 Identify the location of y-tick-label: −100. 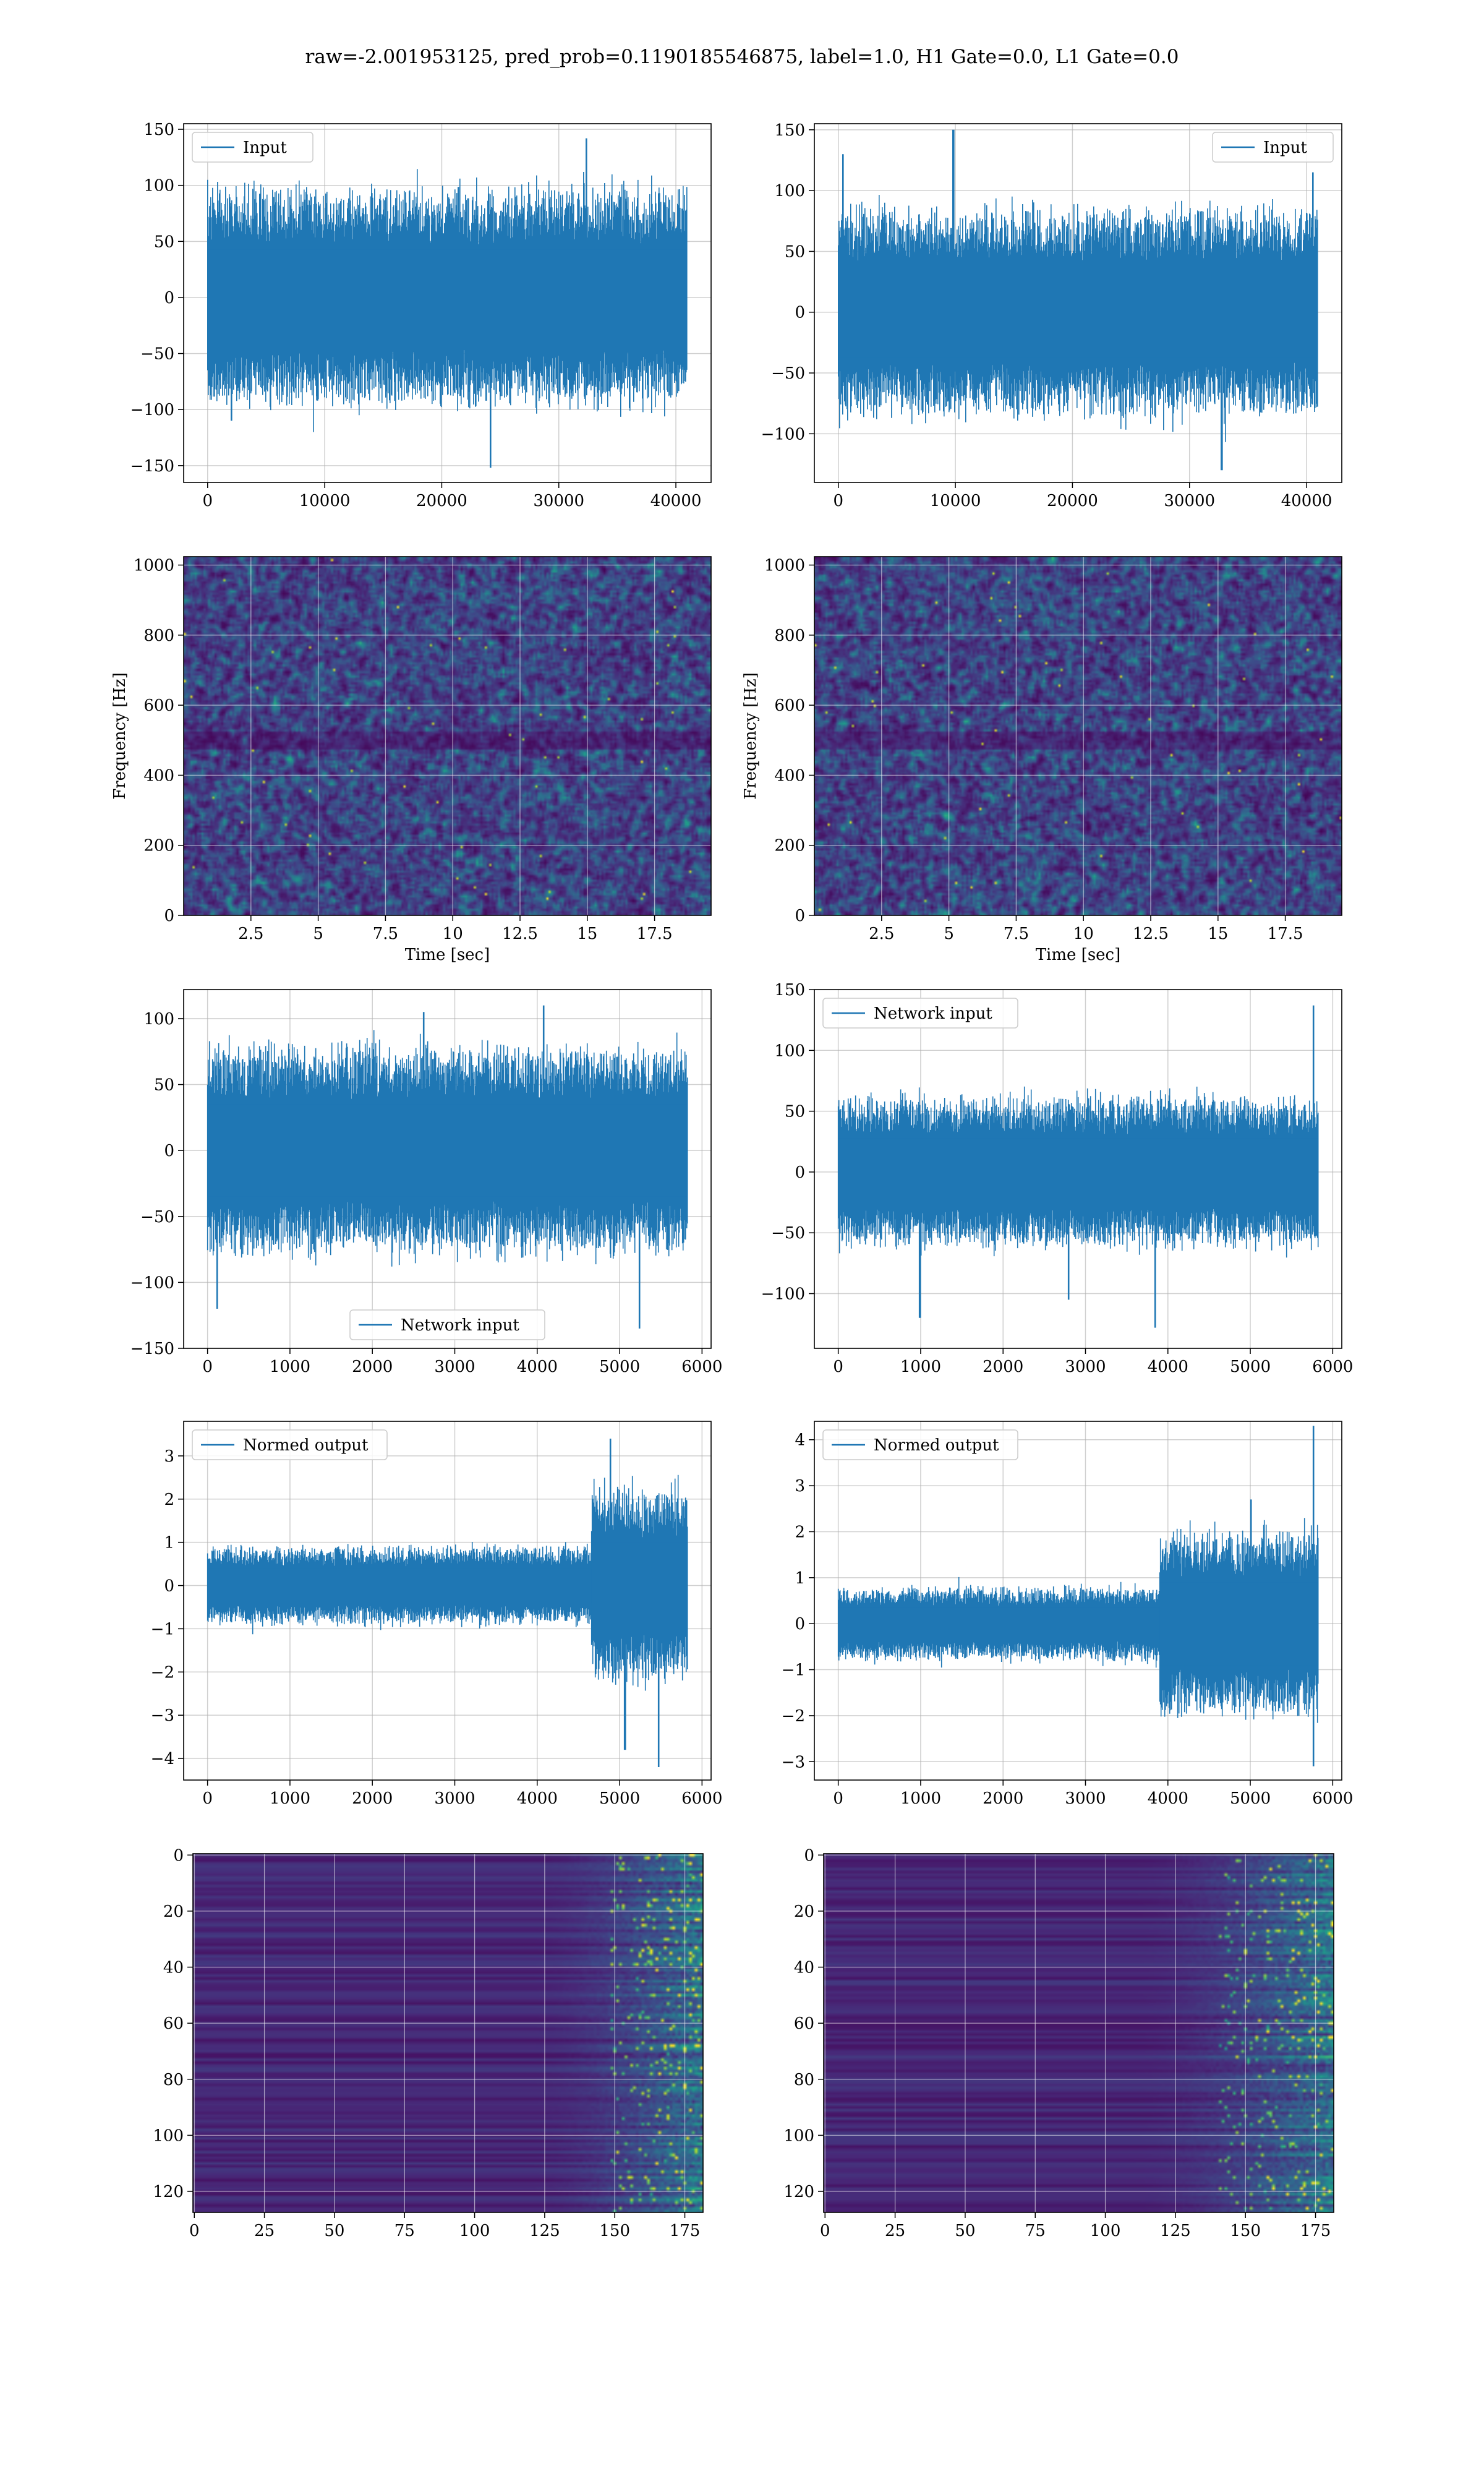
(783, 1295).